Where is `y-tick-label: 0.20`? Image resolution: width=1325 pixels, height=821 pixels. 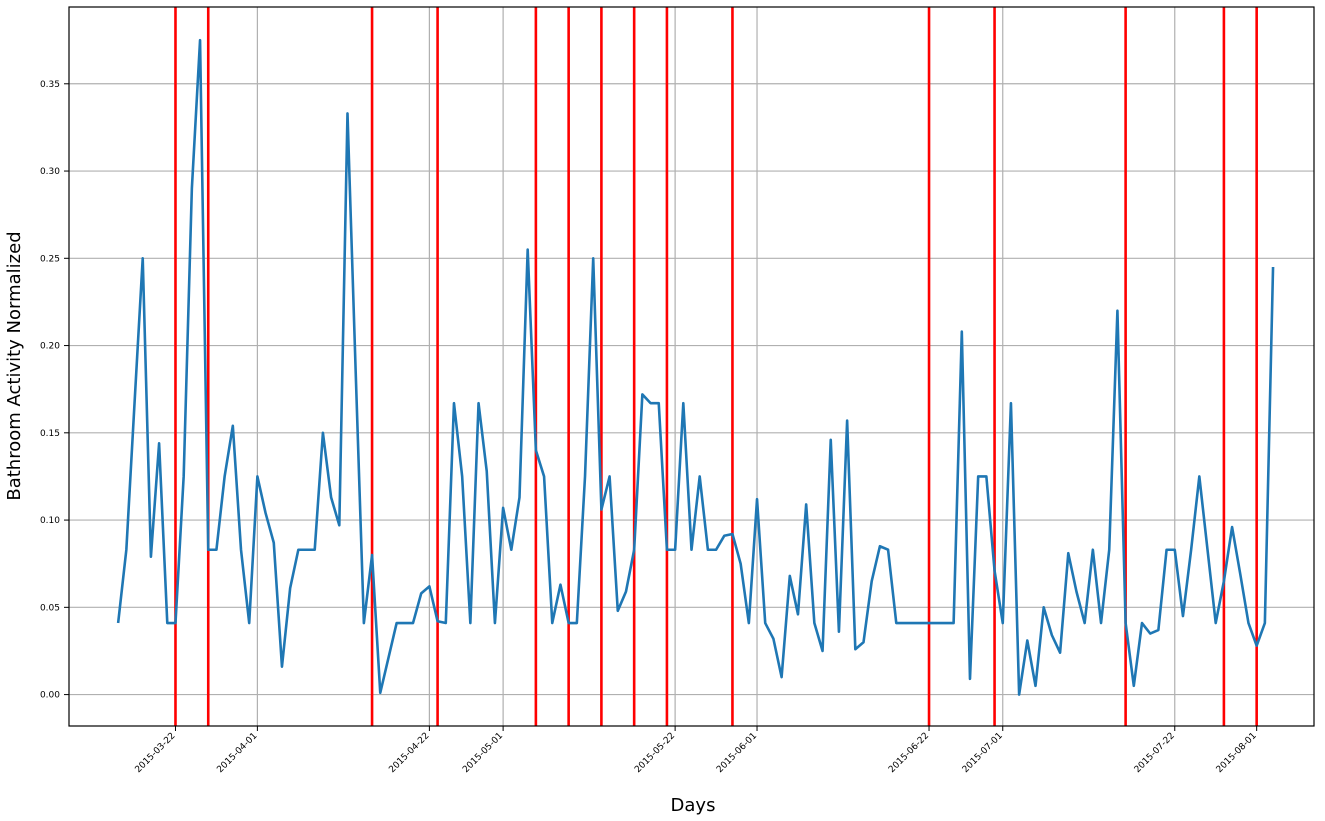 y-tick-label: 0.20 is located at coordinates (50, 347).